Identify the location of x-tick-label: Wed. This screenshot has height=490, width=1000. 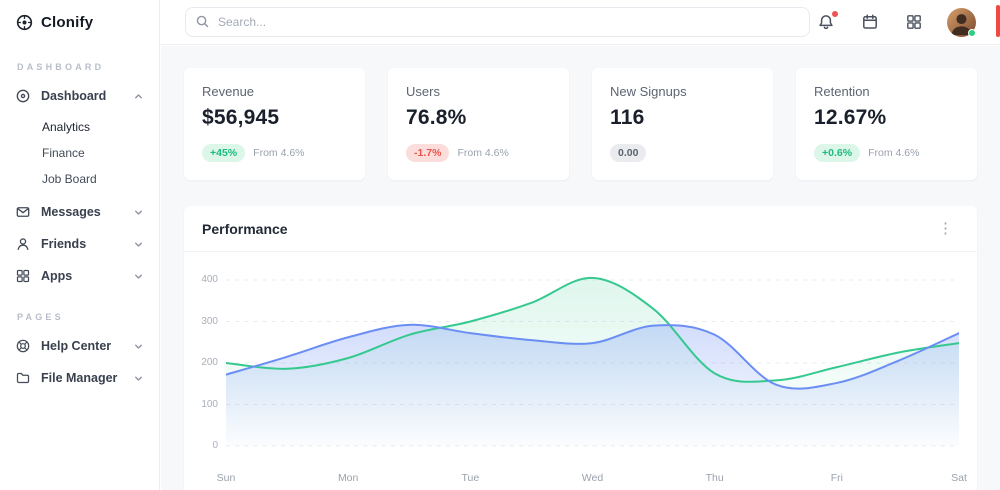
(592, 478).